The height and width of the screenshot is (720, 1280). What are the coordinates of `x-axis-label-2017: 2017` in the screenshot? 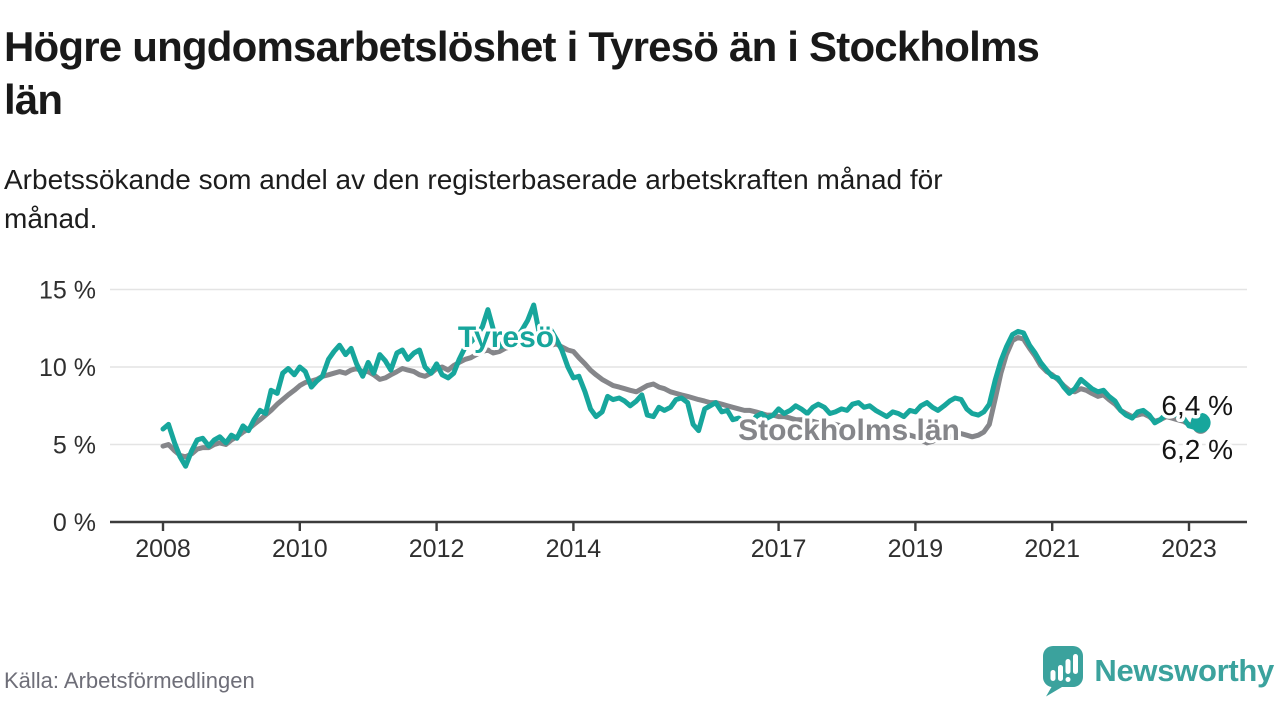 It's located at (779, 549).